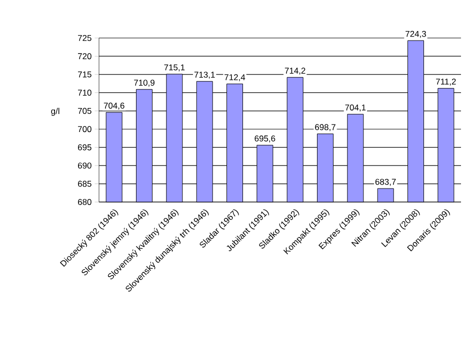 The height and width of the screenshot is (341, 474). I want to click on data-label: 695,6, so click(265, 138).